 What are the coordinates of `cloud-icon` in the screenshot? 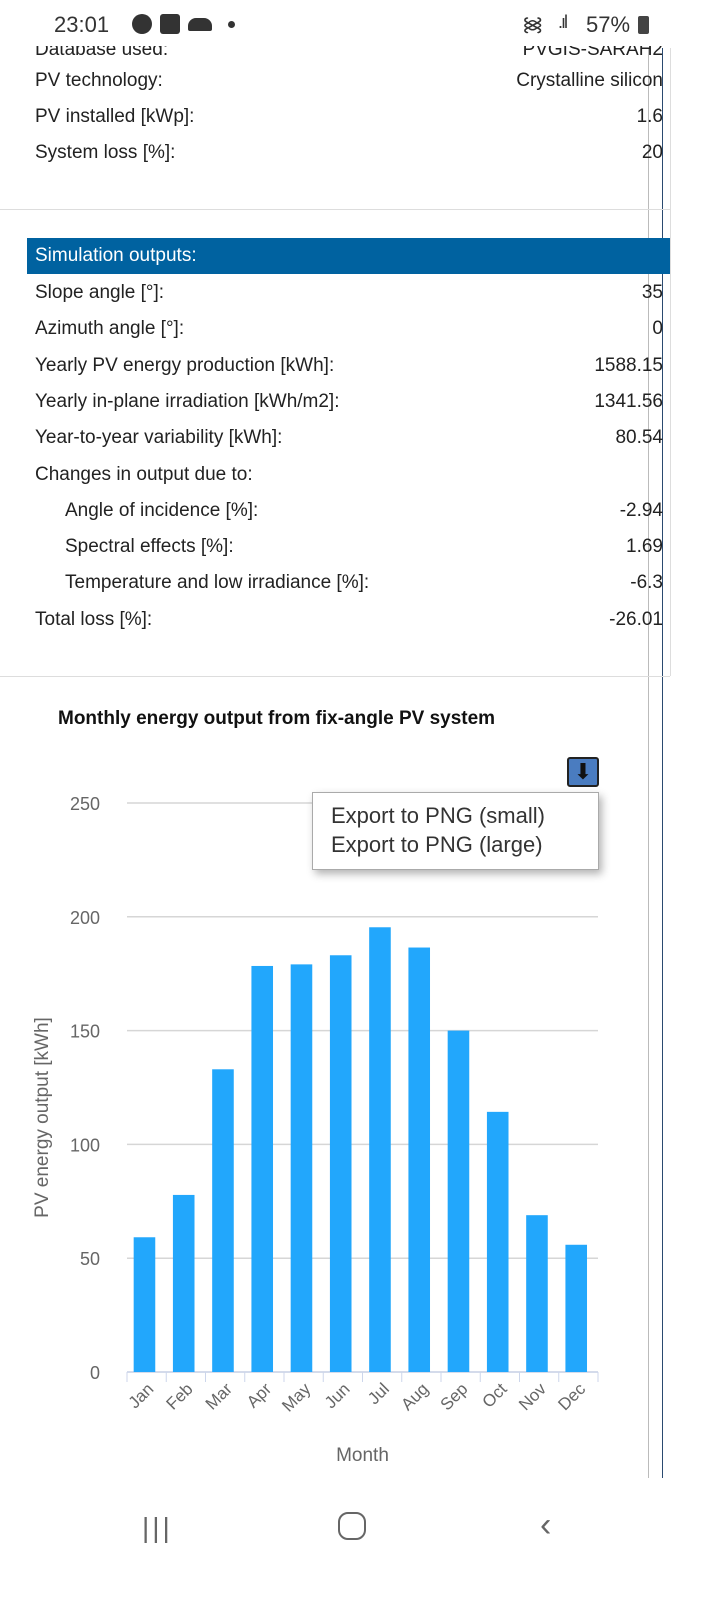 It's located at (200, 24).